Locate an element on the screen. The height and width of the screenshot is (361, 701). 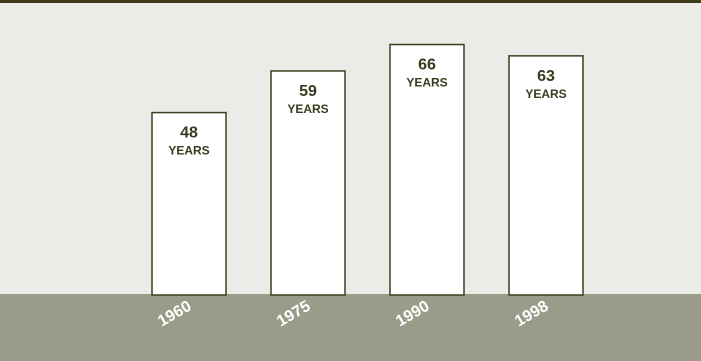
bar-group: 63 YEARS 1998 is located at coordinates (546, 193).